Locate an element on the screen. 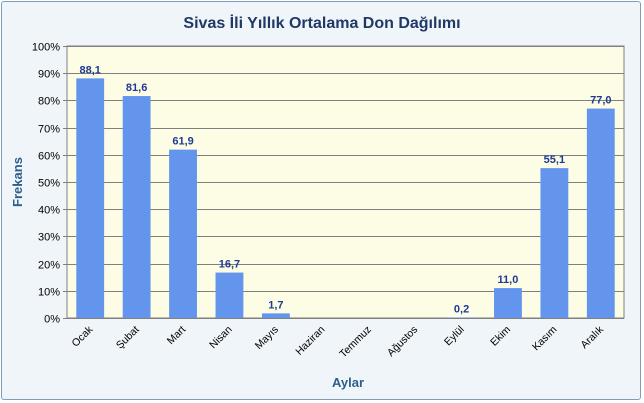  data-label: 61,9 is located at coordinates (182, 142).